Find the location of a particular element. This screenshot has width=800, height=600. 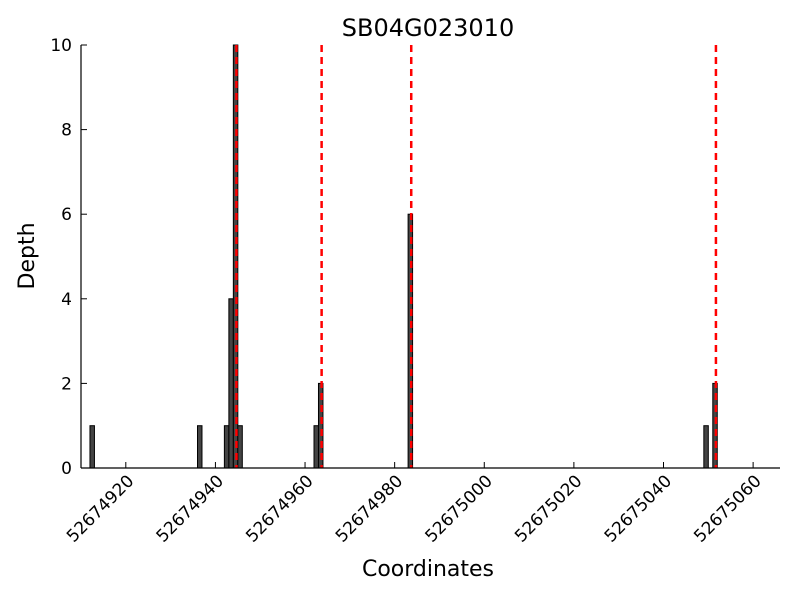

x-tick-label-4: 52675000 is located at coordinates (458, 508).